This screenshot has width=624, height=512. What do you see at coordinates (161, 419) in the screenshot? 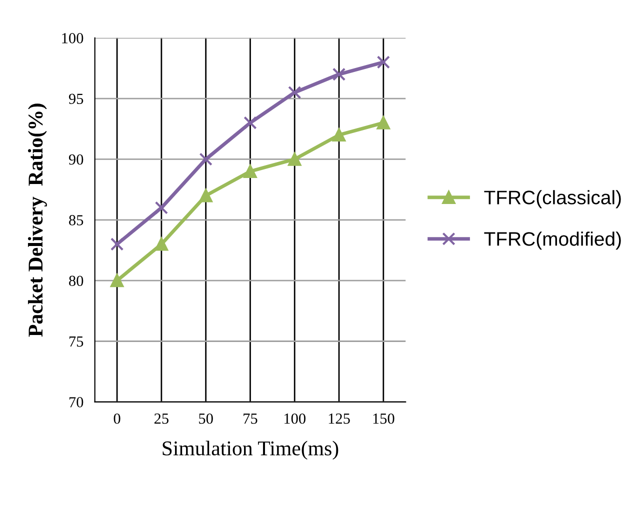
I see `x-tick-label: 25` at bounding box center [161, 419].